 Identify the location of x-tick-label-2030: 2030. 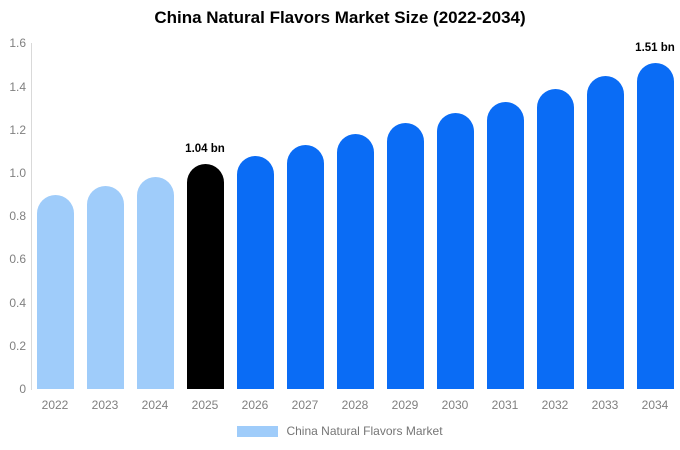
(455, 405).